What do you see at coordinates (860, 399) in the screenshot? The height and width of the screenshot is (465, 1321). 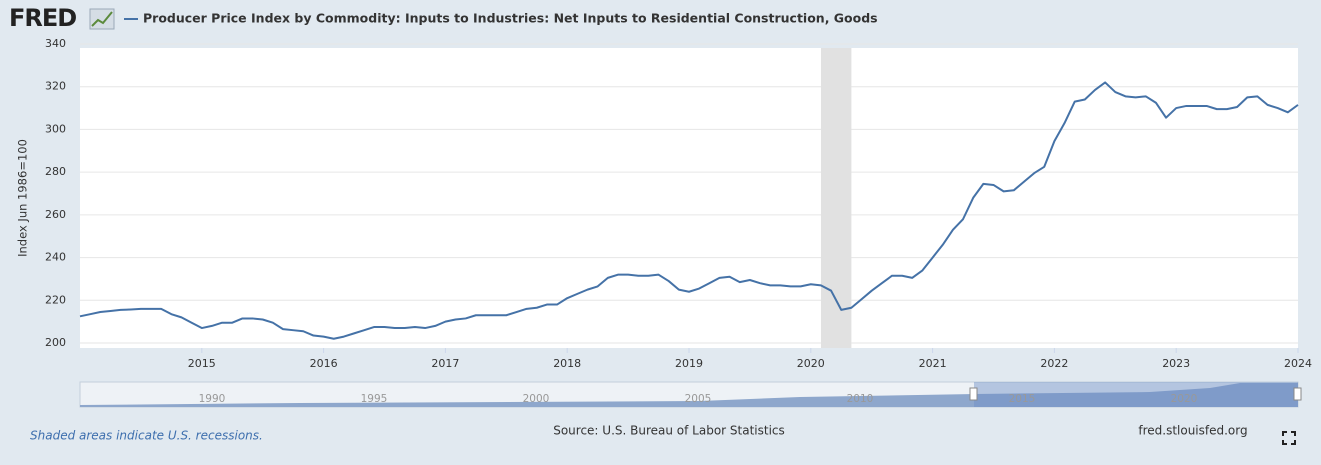 I see `navigator-label: 2010` at bounding box center [860, 399].